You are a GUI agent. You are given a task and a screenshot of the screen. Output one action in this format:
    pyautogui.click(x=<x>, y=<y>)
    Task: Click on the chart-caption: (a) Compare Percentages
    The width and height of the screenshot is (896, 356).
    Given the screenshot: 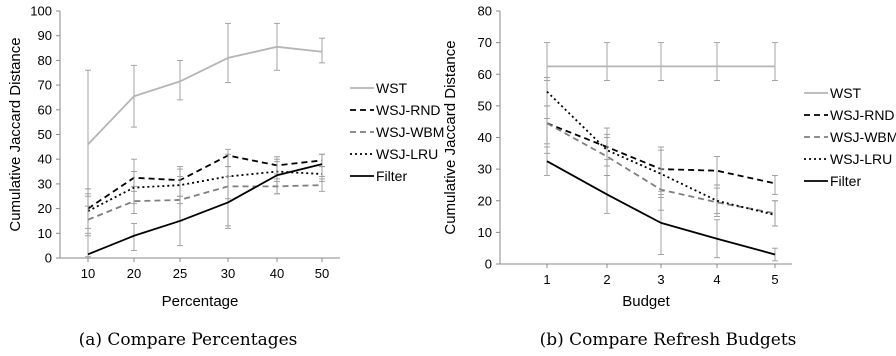 What is the action you would take?
    pyautogui.click(x=188, y=340)
    